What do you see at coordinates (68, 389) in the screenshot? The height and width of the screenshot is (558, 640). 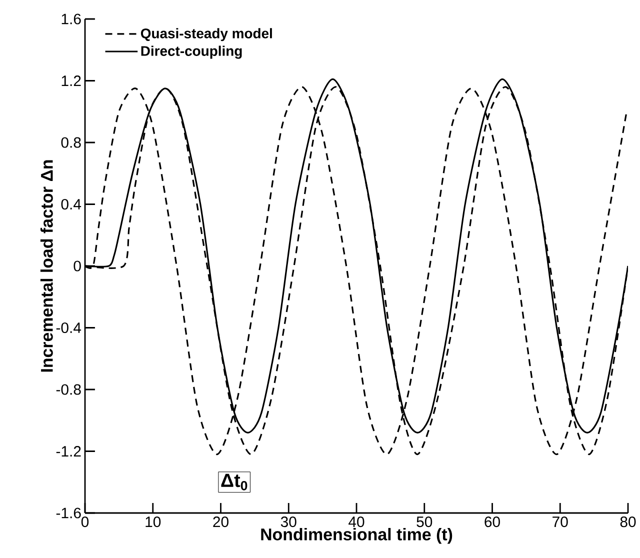 I see `y-tick-label: -0.8` at bounding box center [68, 389].